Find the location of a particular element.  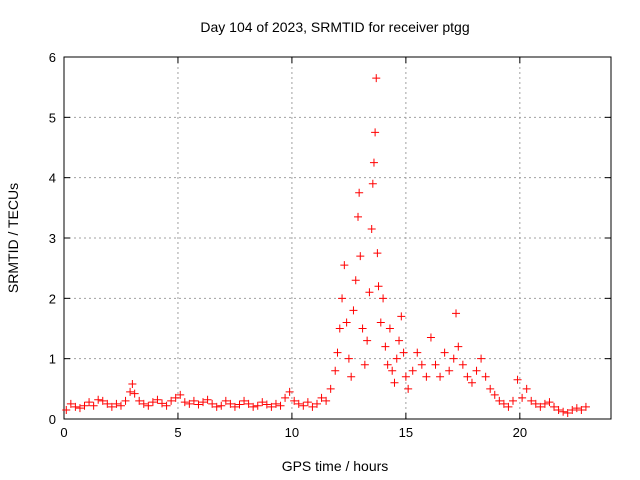

y-tick-label: 2 is located at coordinates (52, 298).